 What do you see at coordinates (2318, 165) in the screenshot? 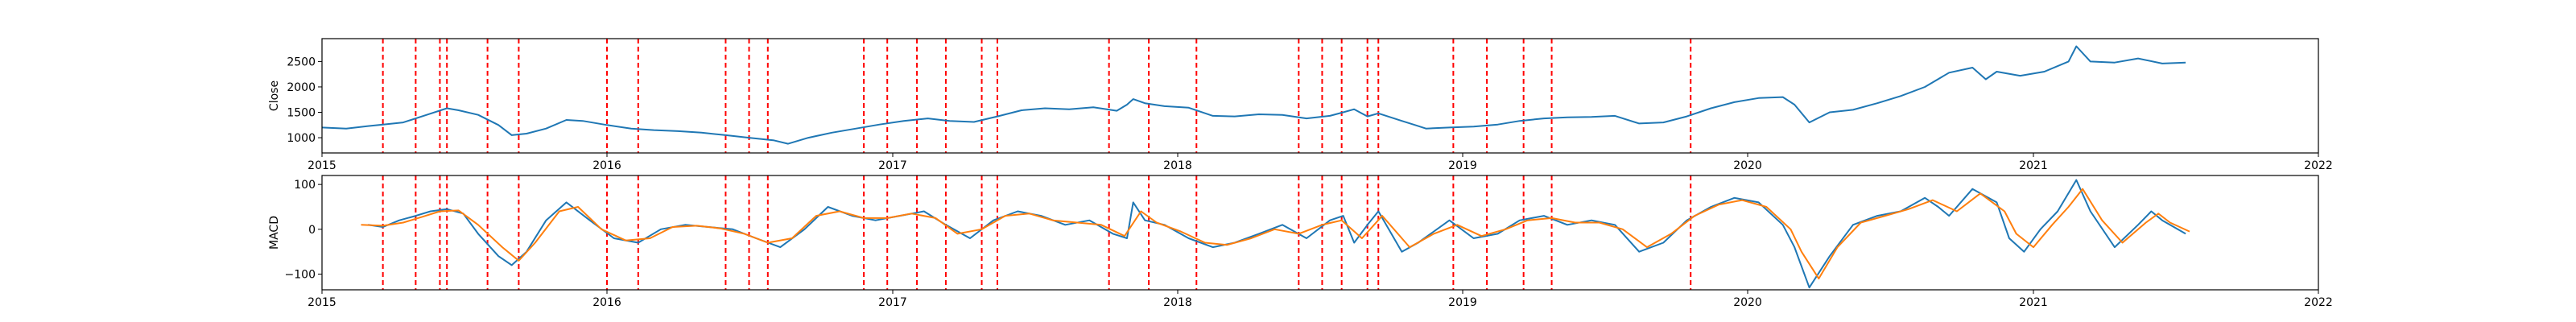
I see `close-x-tick-label-7: 2022` at bounding box center [2318, 165].